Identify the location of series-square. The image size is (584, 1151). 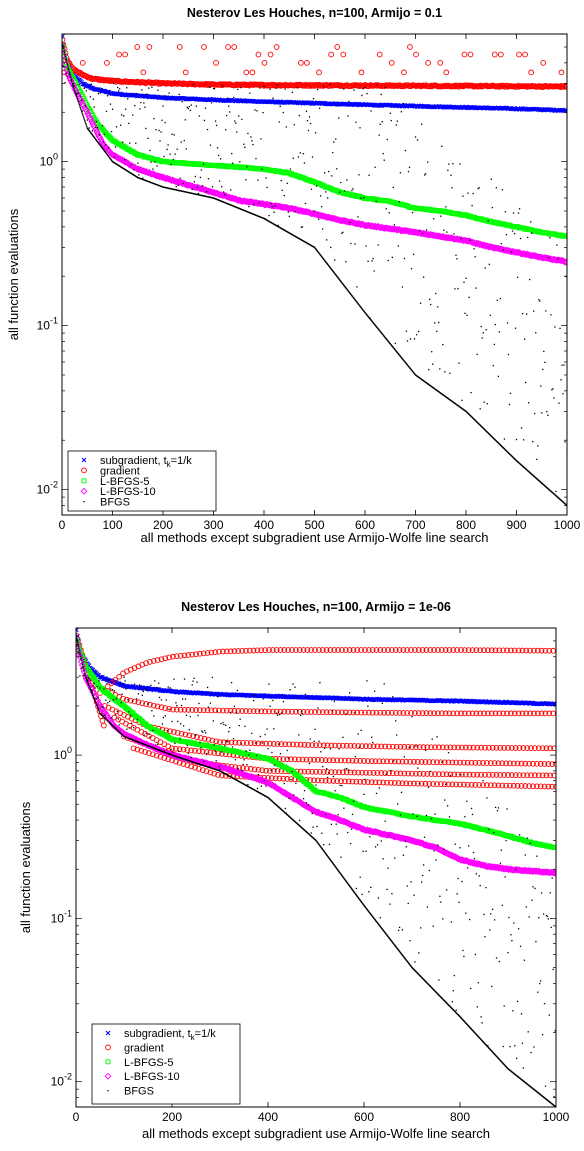
(314, 141).